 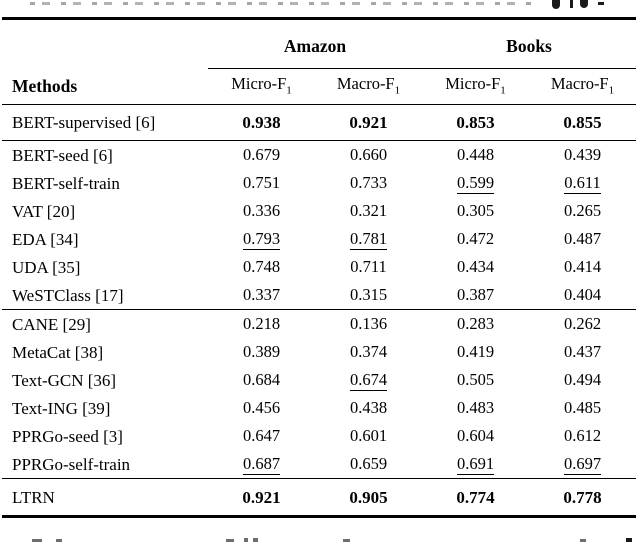 I want to click on value-cell: 0.265, so click(x=582, y=210).